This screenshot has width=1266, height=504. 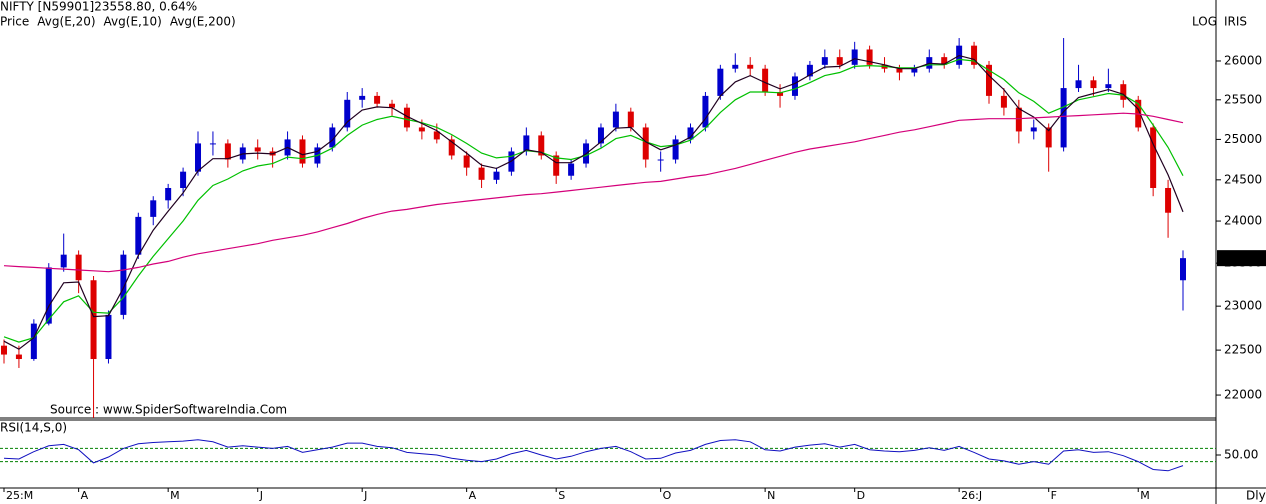 What do you see at coordinates (1243, 60) in the screenshot?
I see `y-tick-label: 26000` at bounding box center [1243, 60].